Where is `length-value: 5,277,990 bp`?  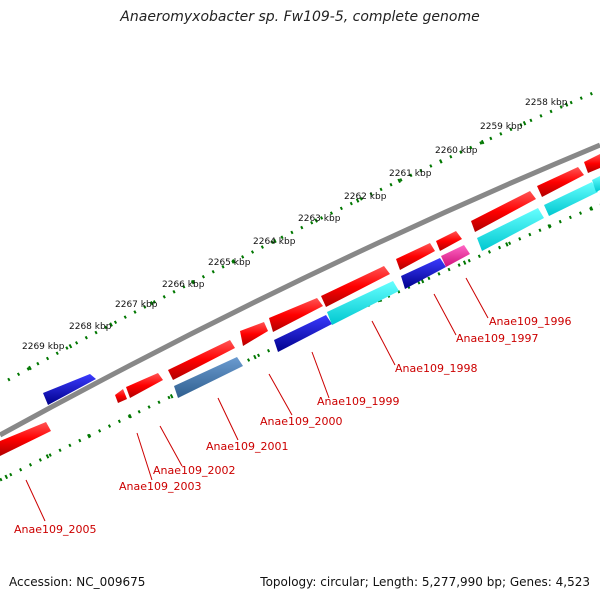 length-value: 5,277,990 bp is located at coordinates (461, 582).